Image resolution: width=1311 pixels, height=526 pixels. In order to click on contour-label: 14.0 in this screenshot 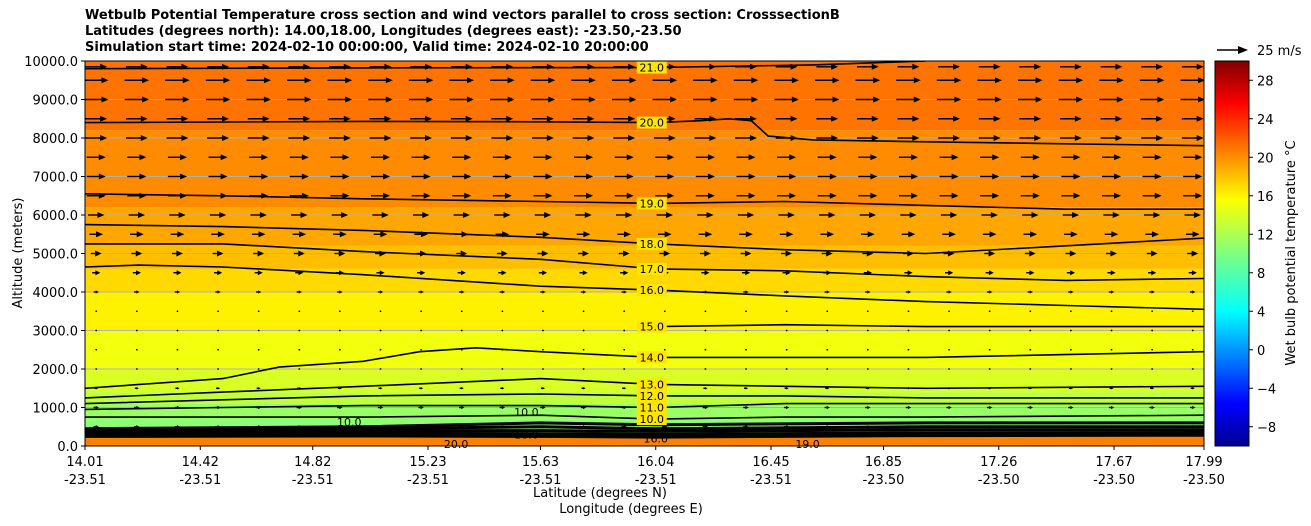, I will do `click(651, 357)`.